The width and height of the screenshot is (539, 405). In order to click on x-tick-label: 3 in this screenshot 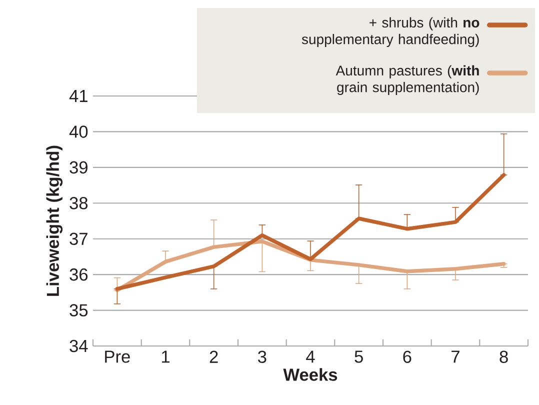, I will do `click(262, 356)`.